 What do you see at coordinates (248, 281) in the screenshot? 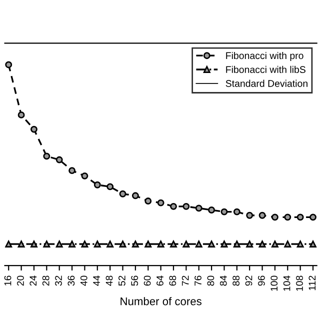
I see `x-tick-label: 92` at bounding box center [248, 281].